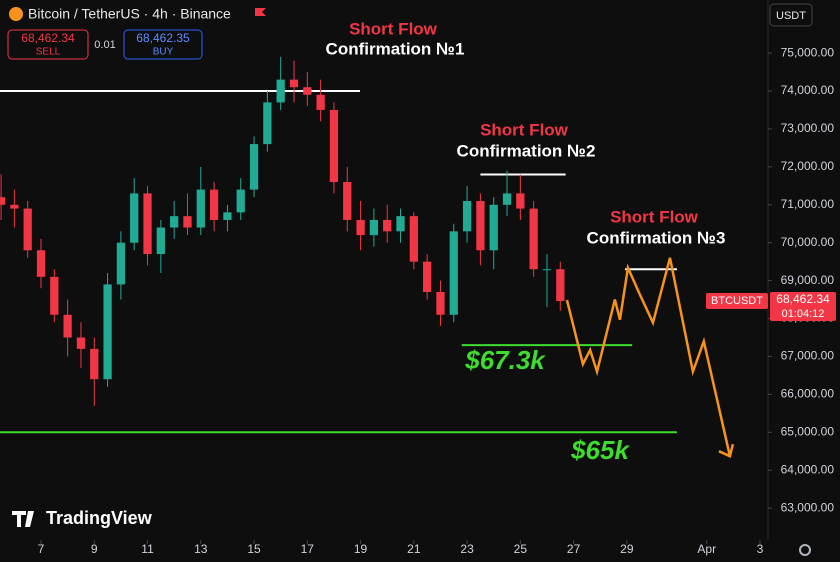  I want to click on annotation: Confirmation №2, so click(526, 150).